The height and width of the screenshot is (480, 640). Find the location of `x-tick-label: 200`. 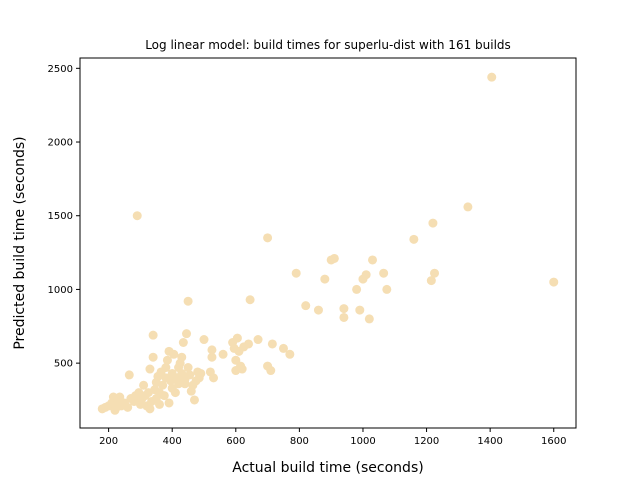

x-tick-label: 200 is located at coordinates (108, 441).